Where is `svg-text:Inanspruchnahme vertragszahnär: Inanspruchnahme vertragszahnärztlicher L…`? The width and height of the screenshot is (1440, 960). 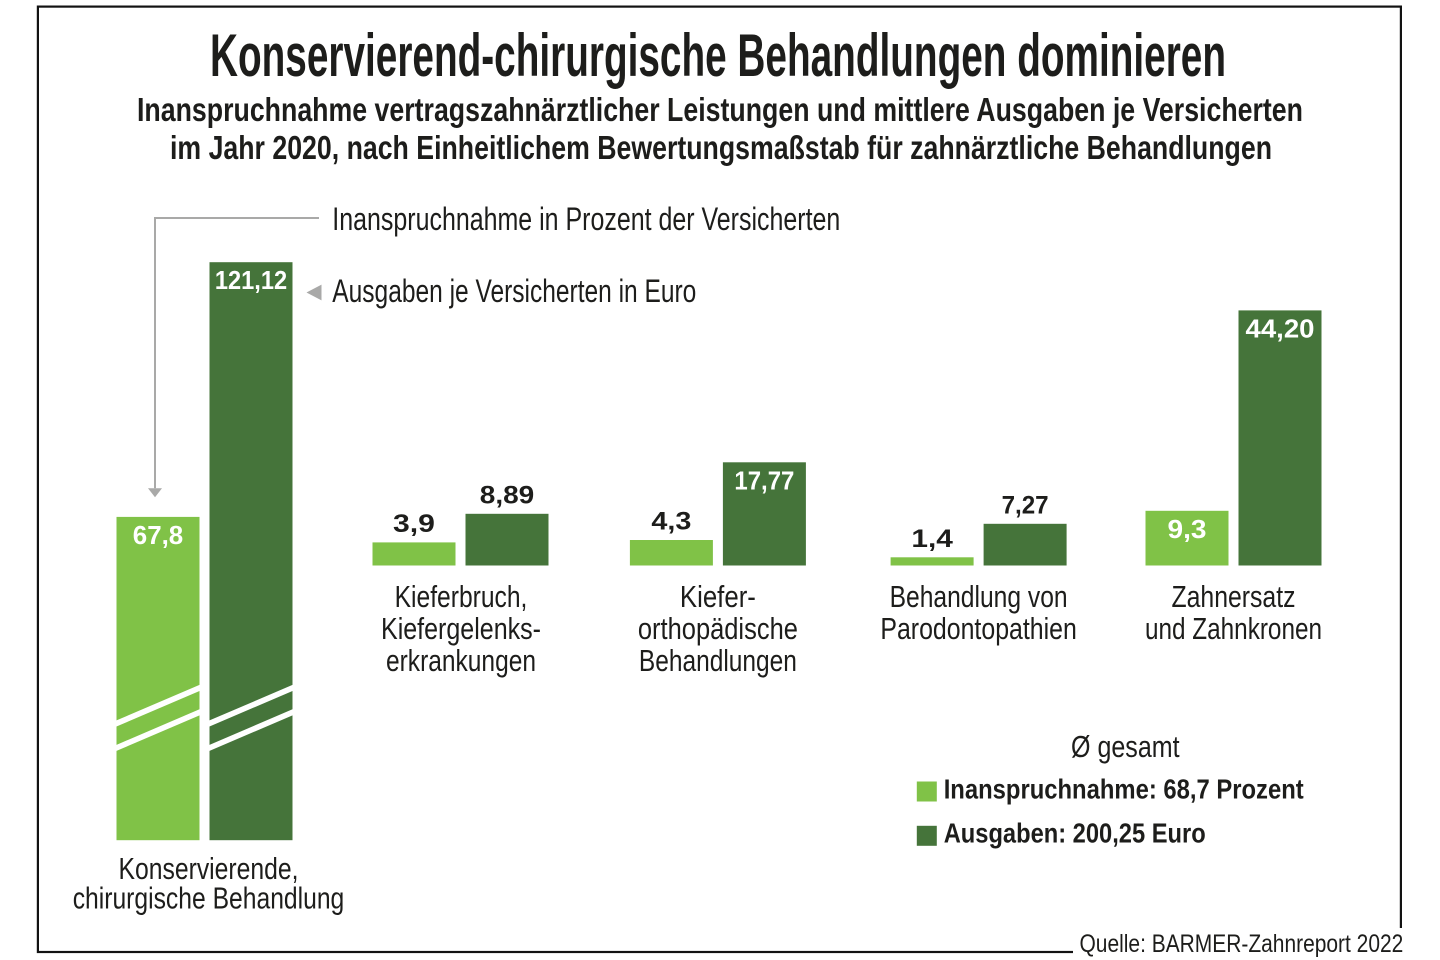 svg-text:Inanspruchnahme vertragszahnär: Inanspruchnahme vertragszahnärztlicher L… is located at coordinates (720, 109).